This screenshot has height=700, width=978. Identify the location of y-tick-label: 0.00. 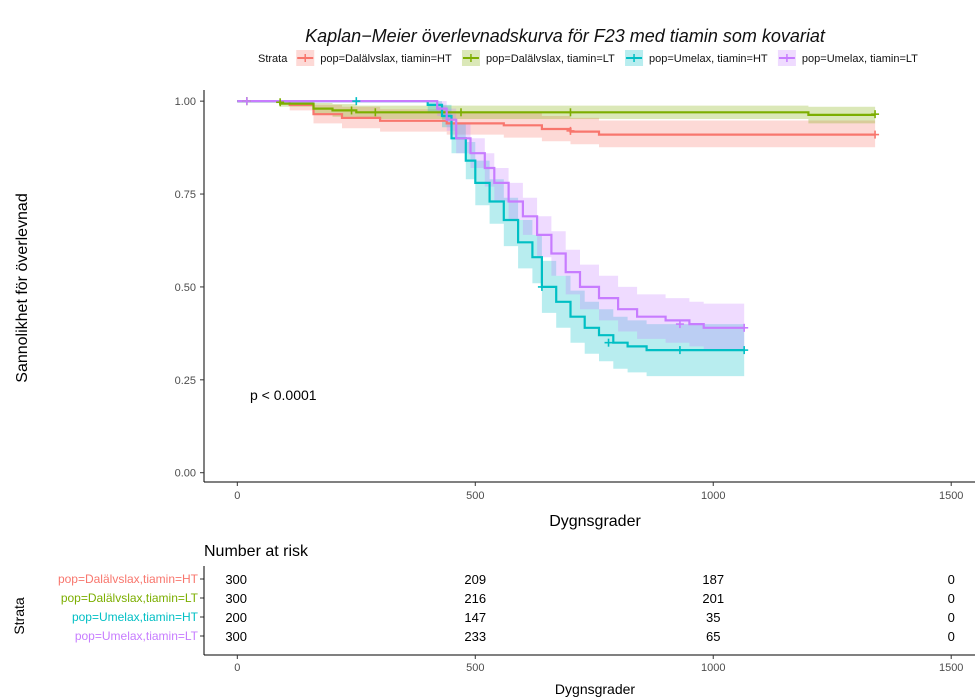
(185, 474).